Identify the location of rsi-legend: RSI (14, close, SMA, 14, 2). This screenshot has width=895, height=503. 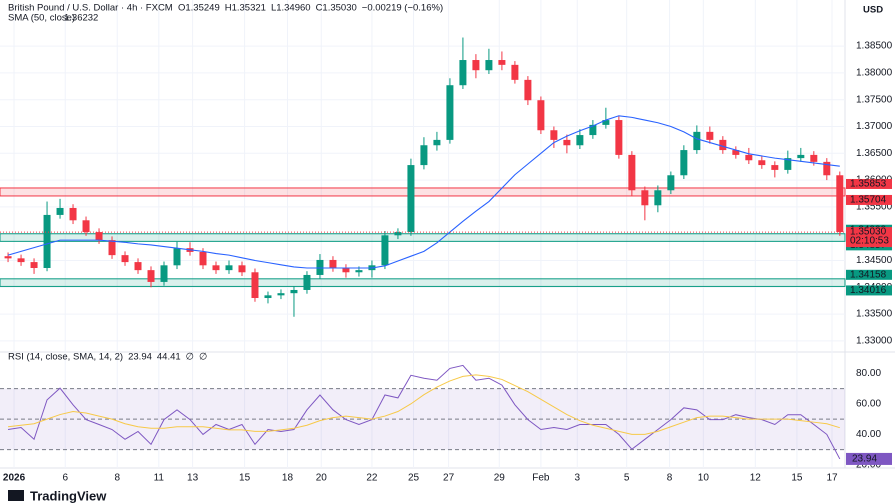
(65, 357).